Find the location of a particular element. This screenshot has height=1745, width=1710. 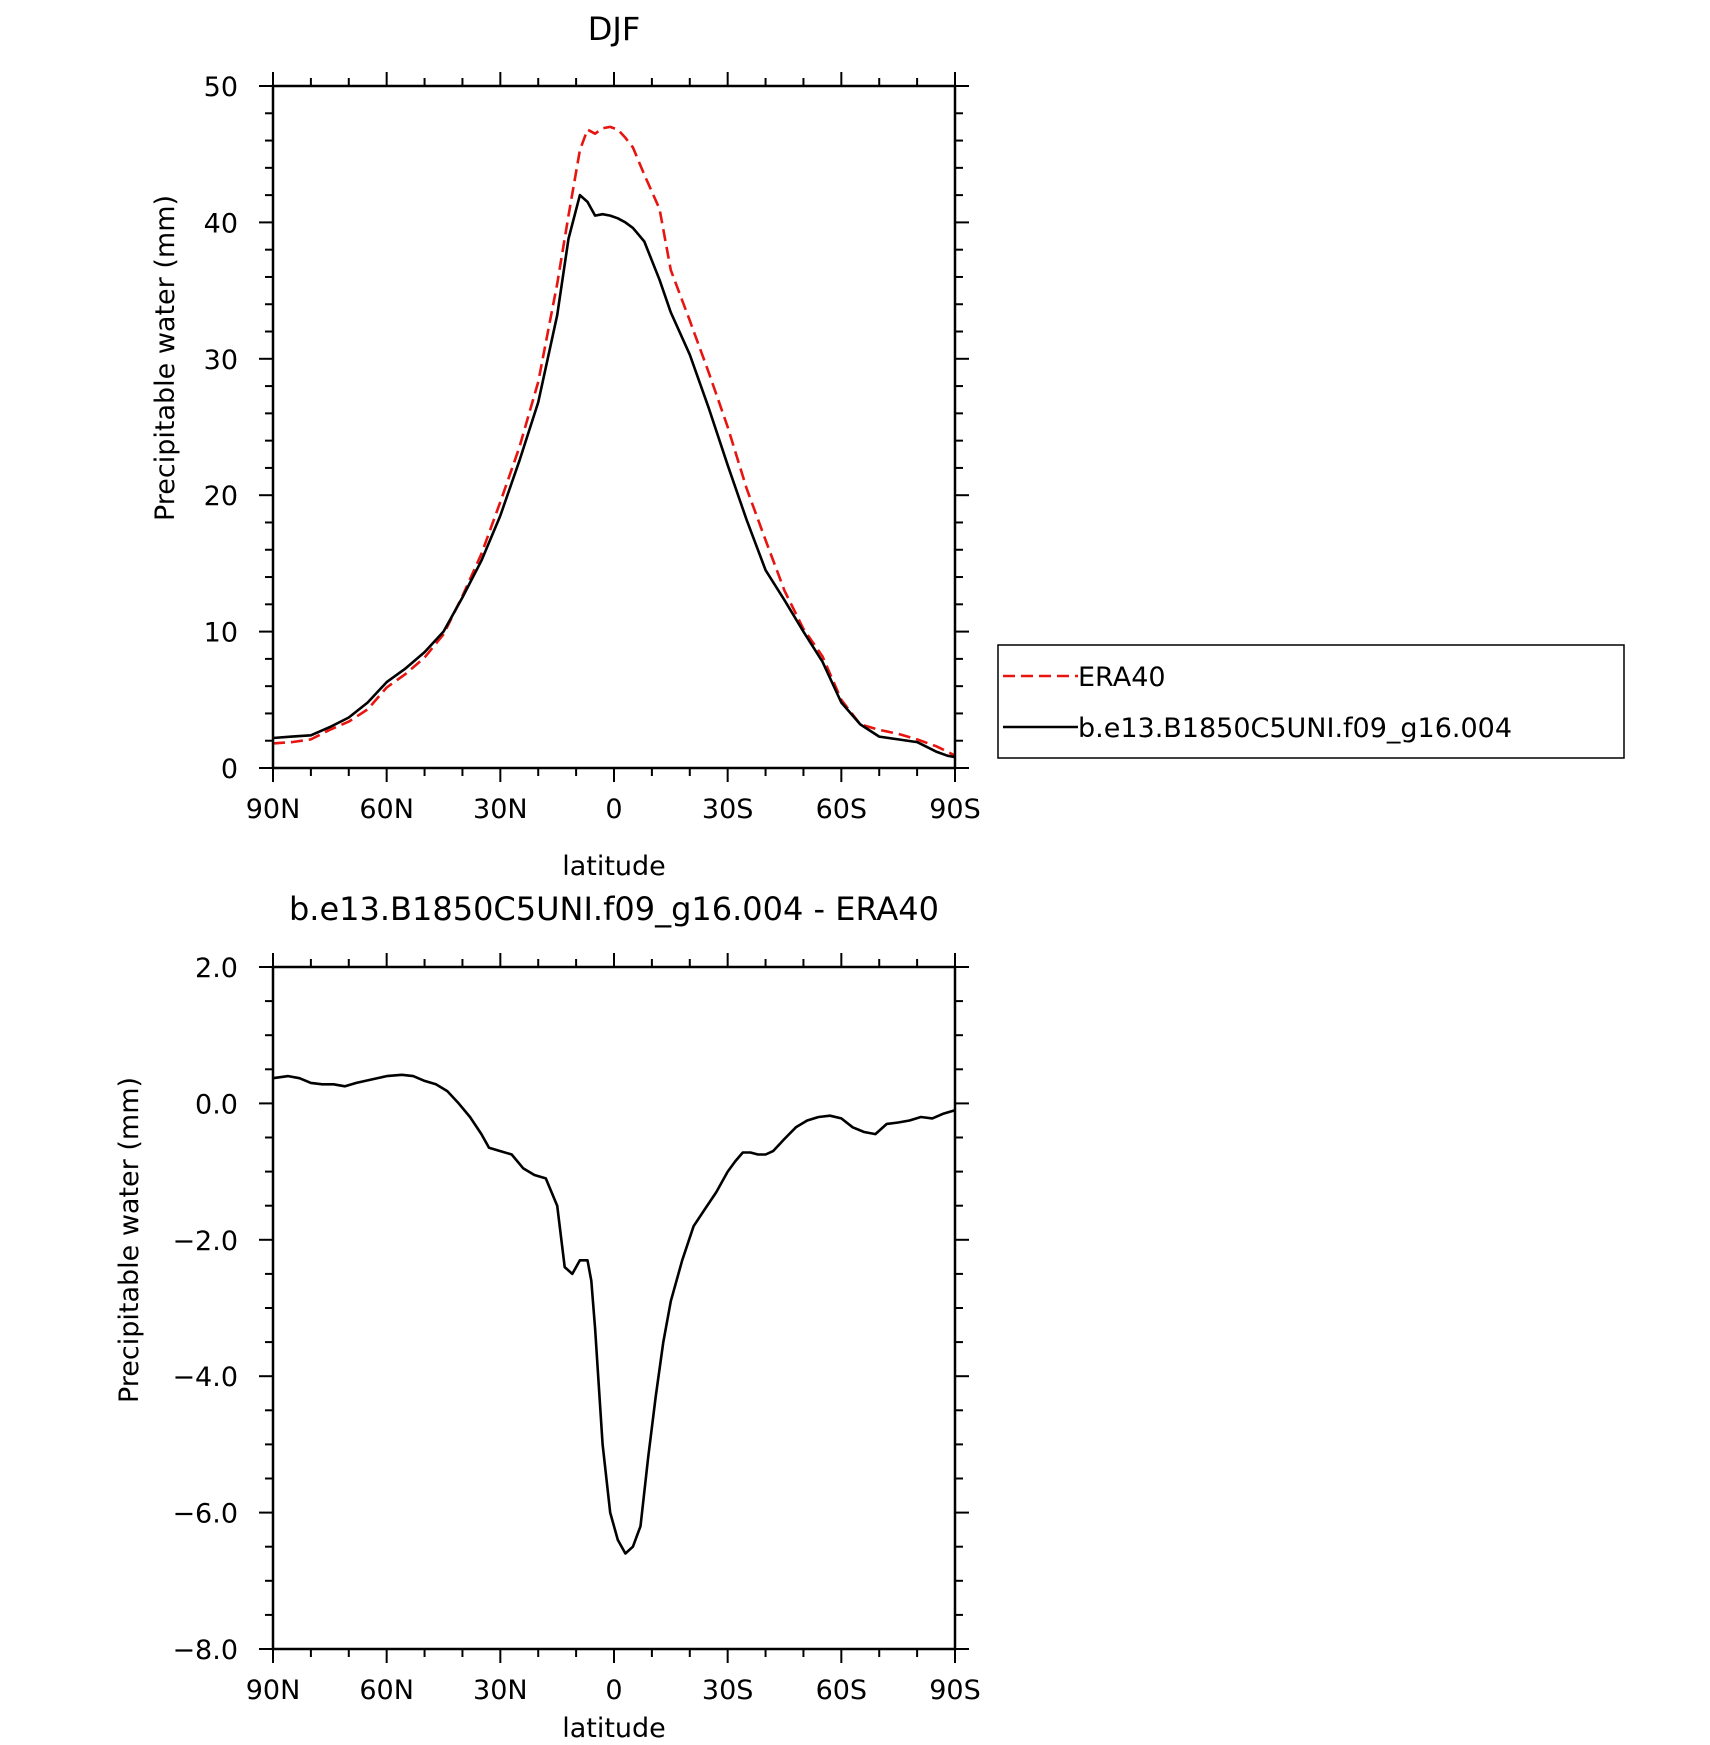

legend-label-model: b.e13.B1850C5UNI.f09_g16.004 is located at coordinates (1295, 728).